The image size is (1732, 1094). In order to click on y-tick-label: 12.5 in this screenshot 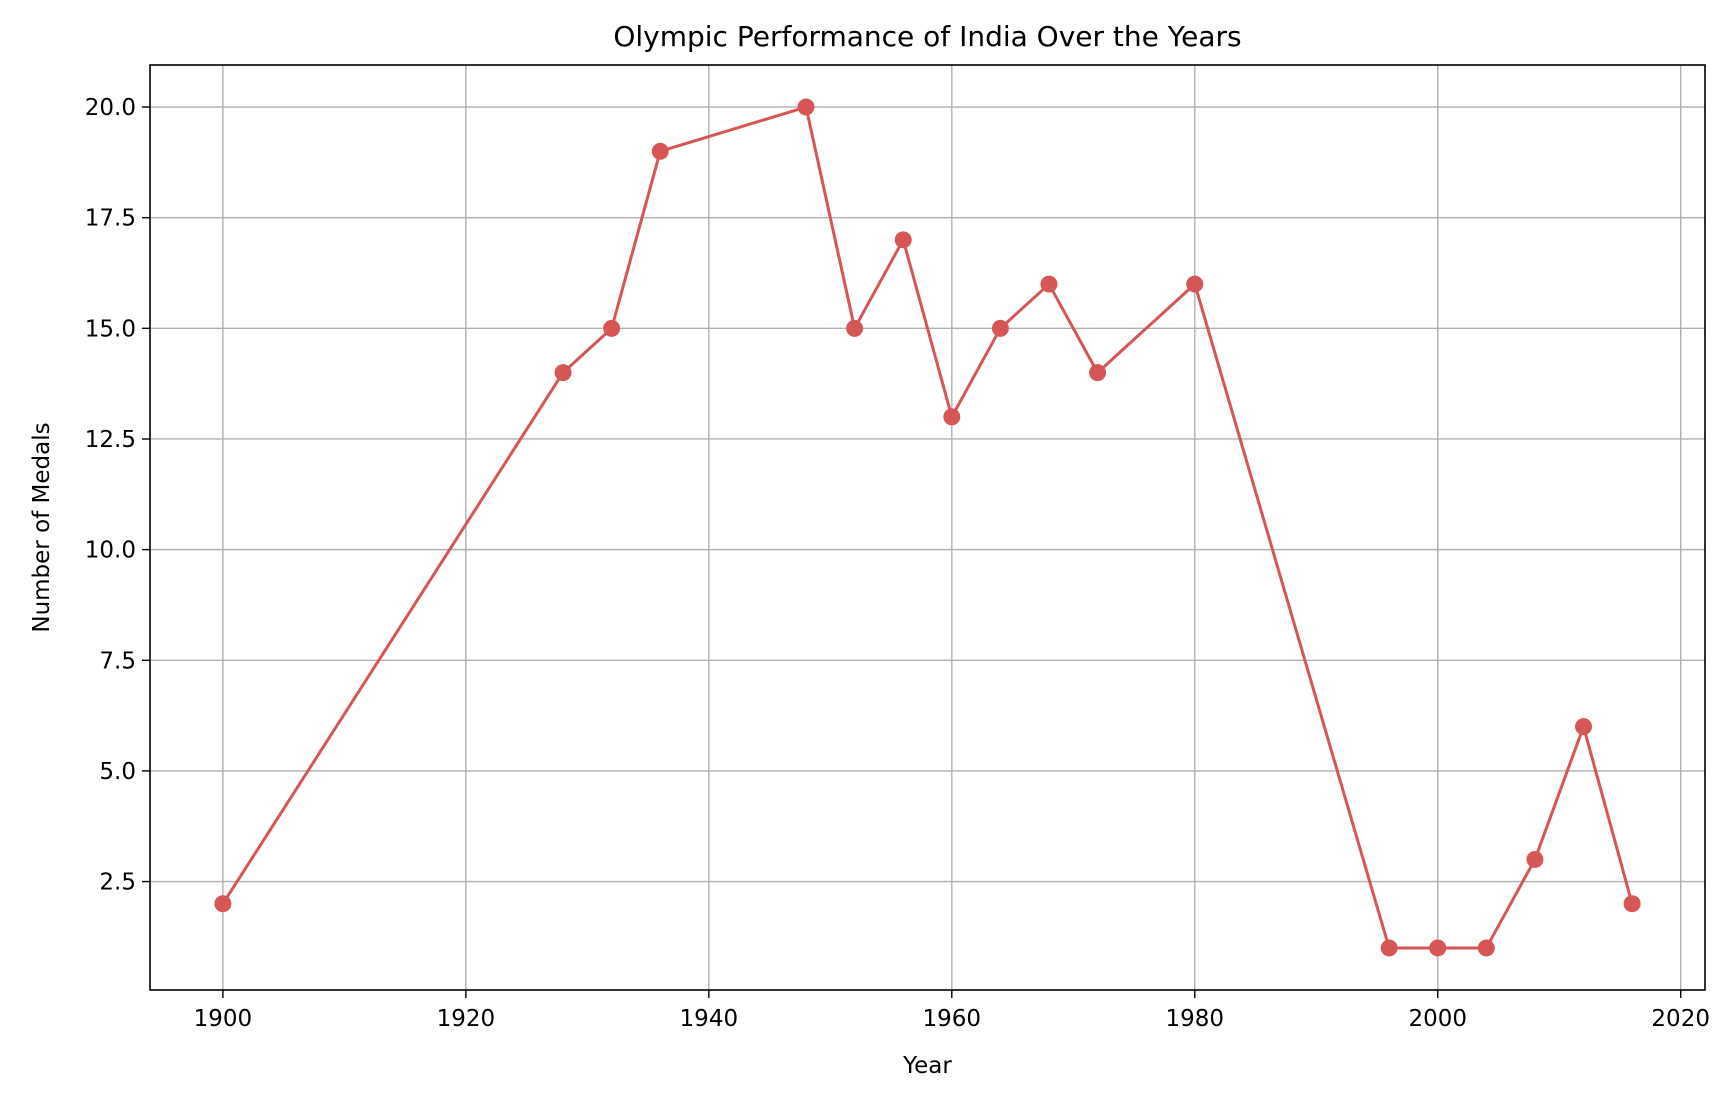, I will do `click(110, 440)`.